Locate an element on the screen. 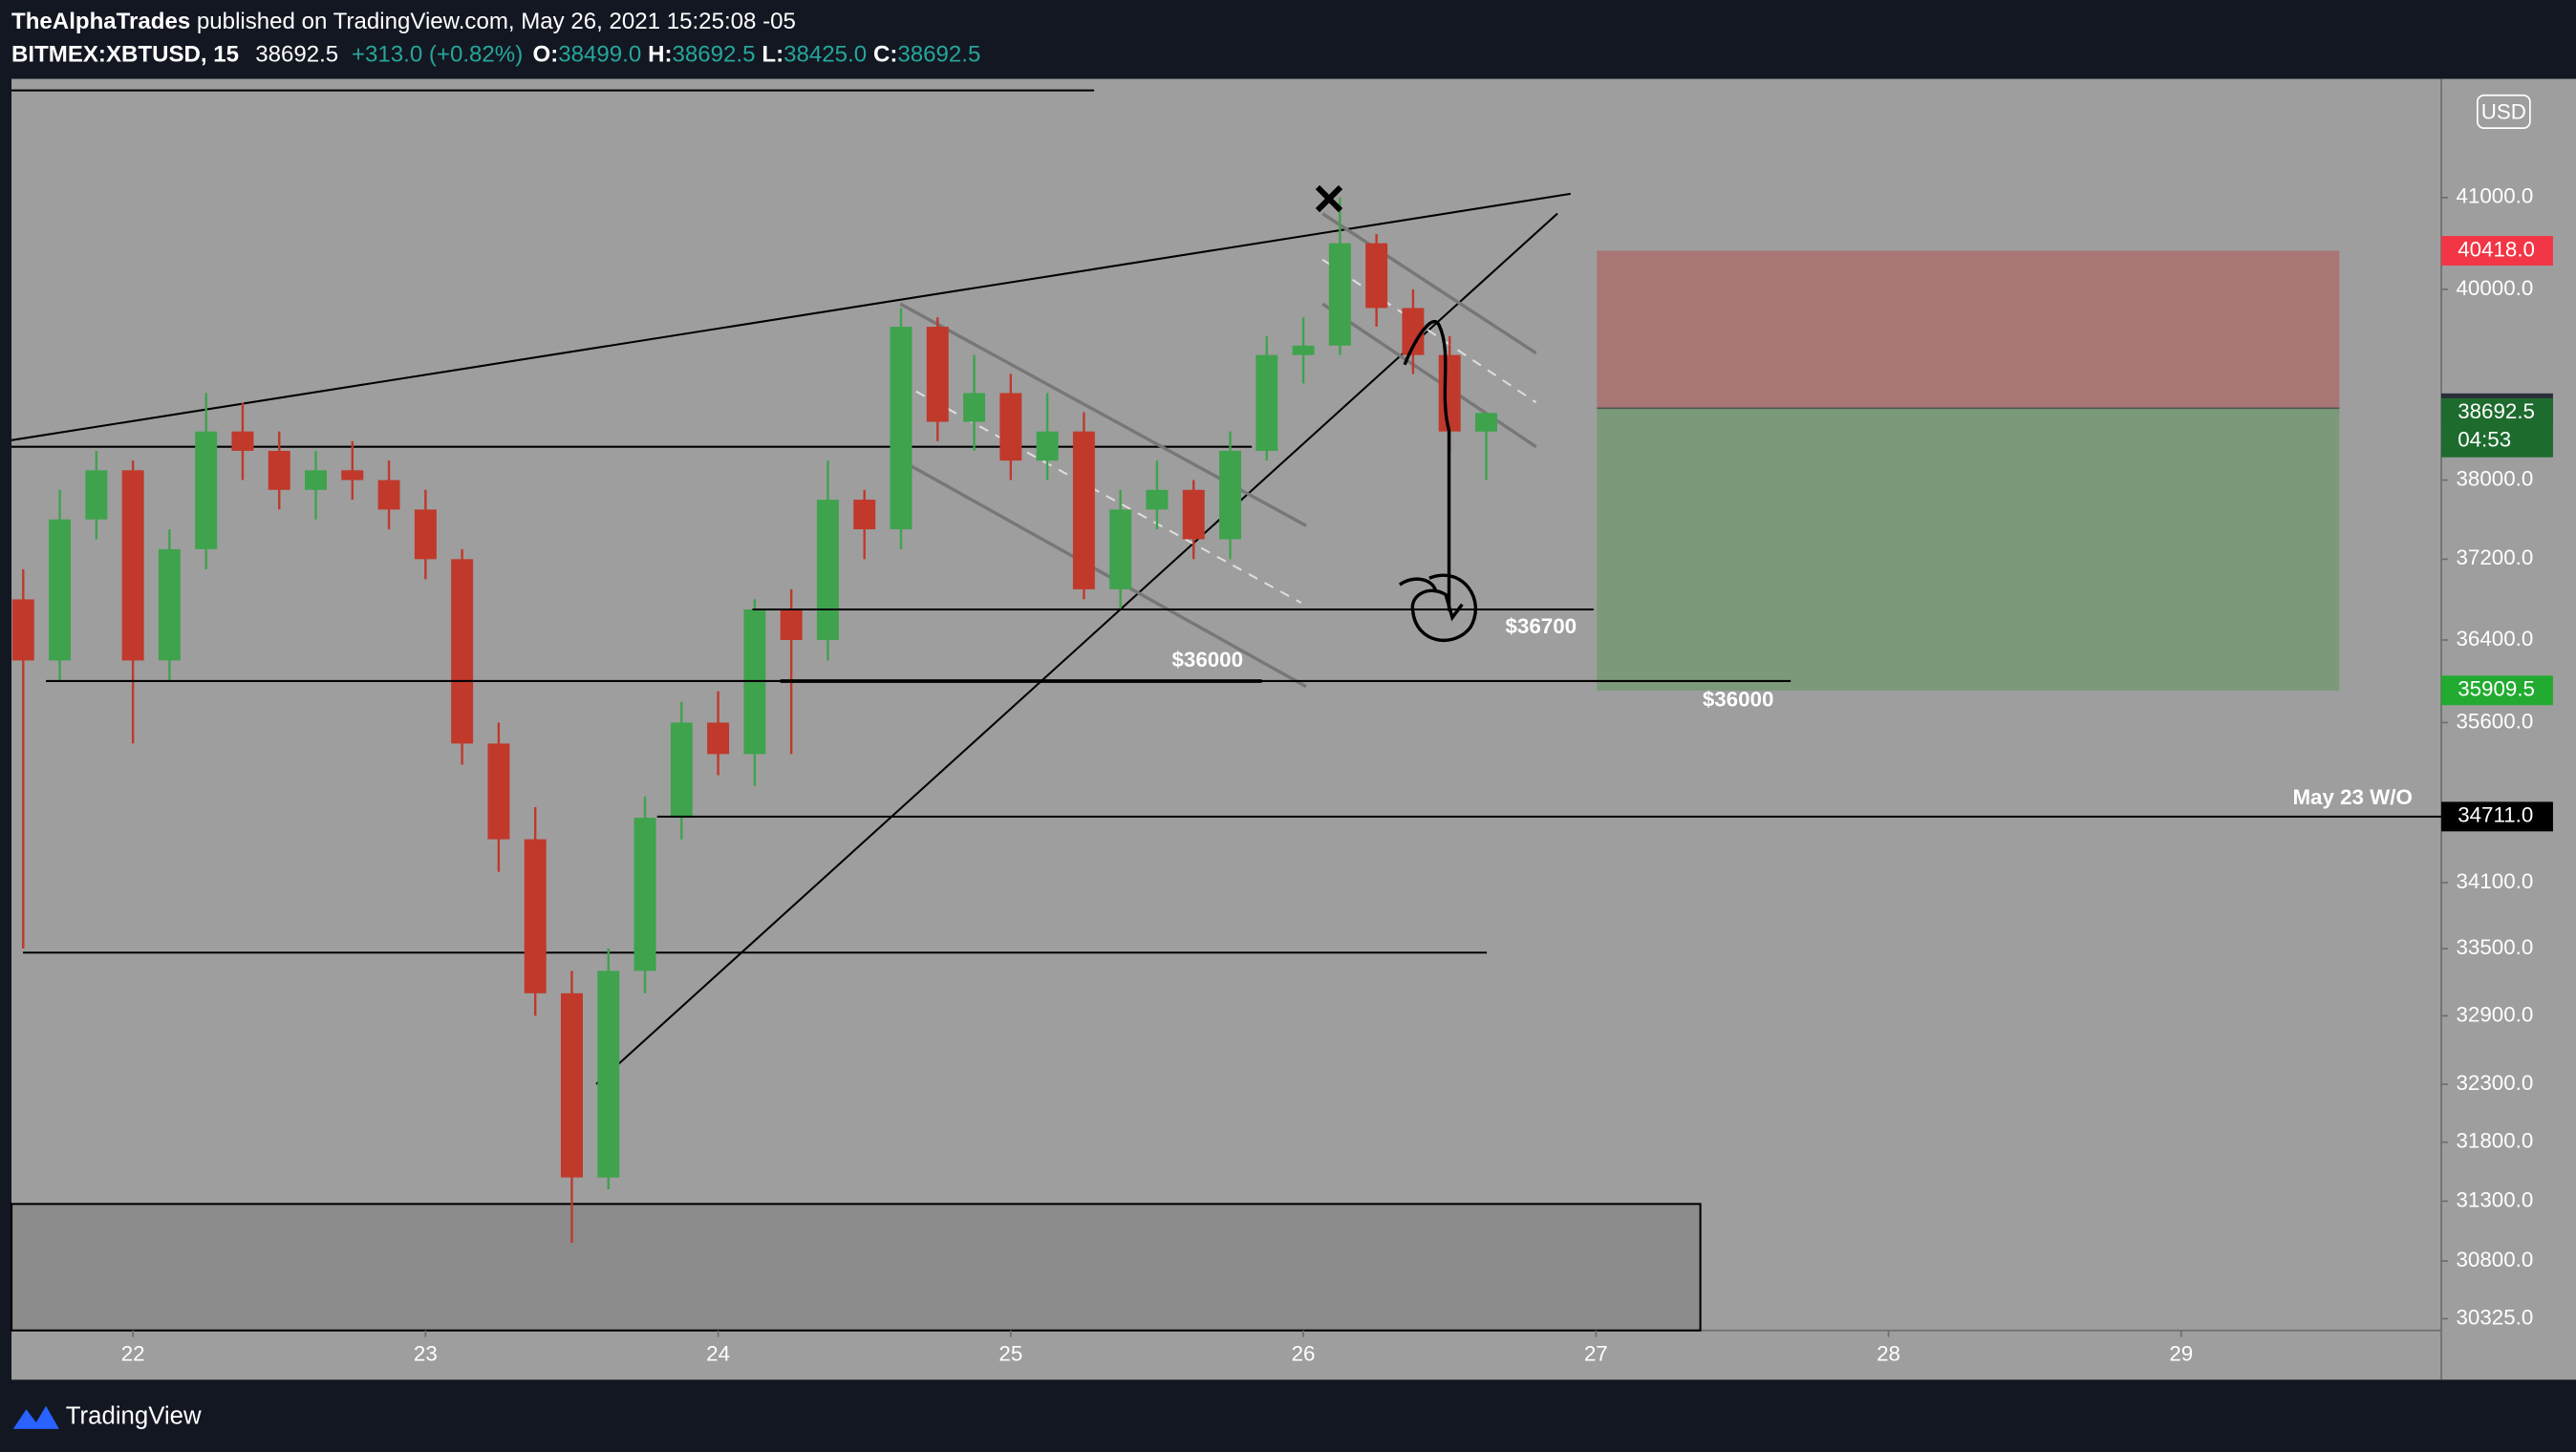 Image resolution: width=2576 pixels, height=1452 pixels. y-tick-label: 31300.0 is located at coordinates (2494, 1199).